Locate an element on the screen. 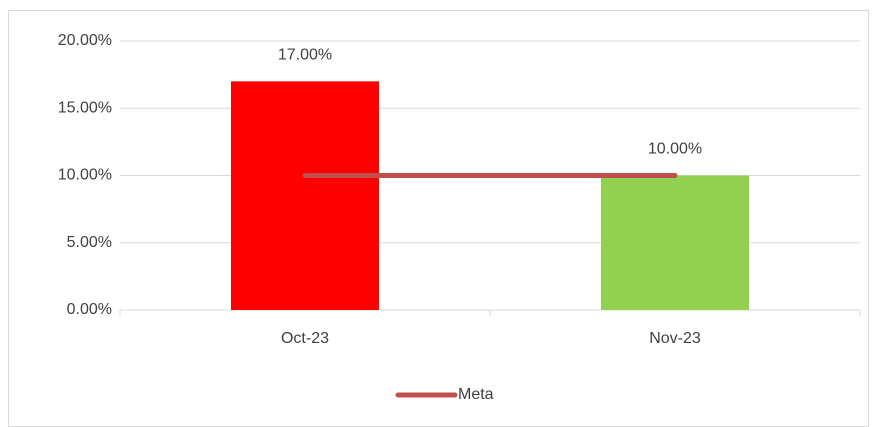 The height and width of the screenshot is (427, 877). x-tick-label: Nov-23 is located at coordinates (675, 338).